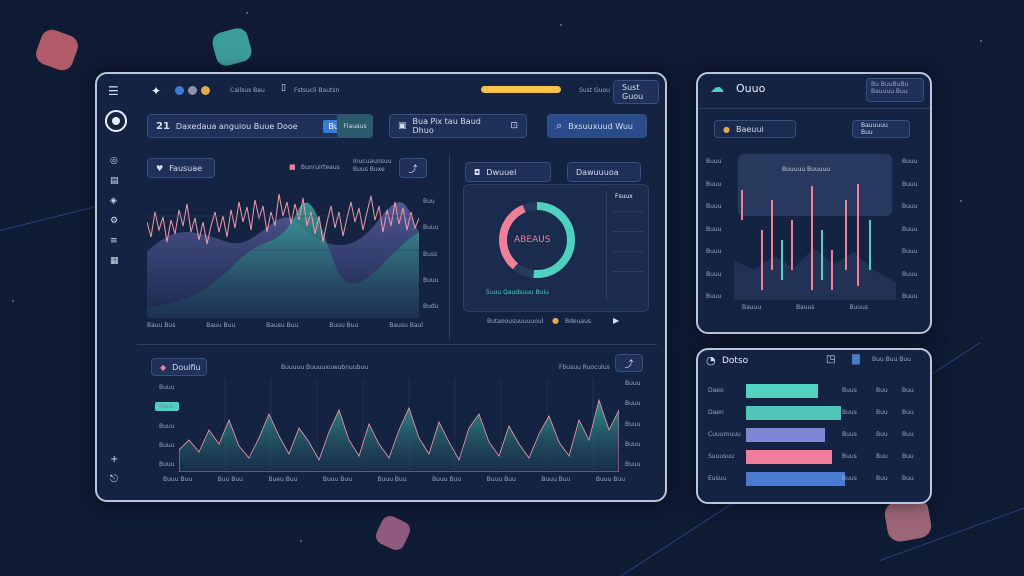 This screenshot has width=1024, height=576. Describe the element at coordinates (856, 359) in the screenshot. I see `bar-chart-icon: ▇` at that location.